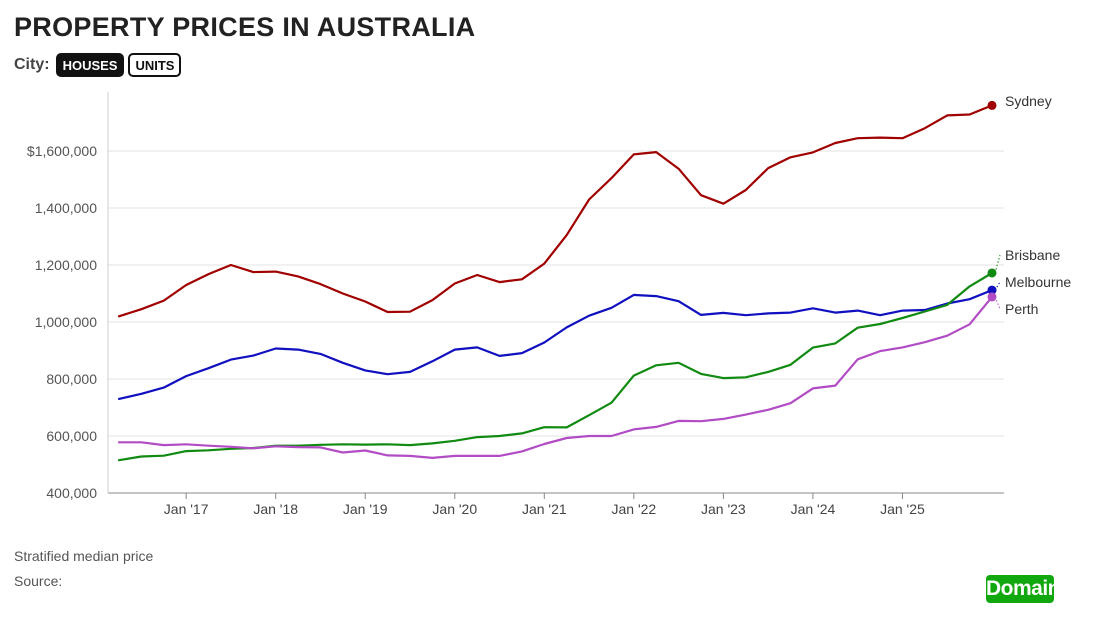  What do you see at coordinates (902, 509) in the screenshot?
I see `x-tick-label: Jan '25` at bounding box center [902, 509].